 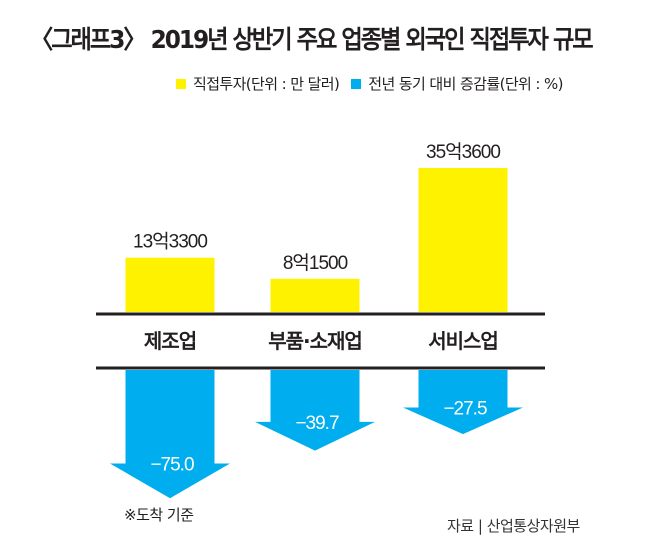 I want to click on bar-value-label: 8억1500, so click(x=315, y=263).